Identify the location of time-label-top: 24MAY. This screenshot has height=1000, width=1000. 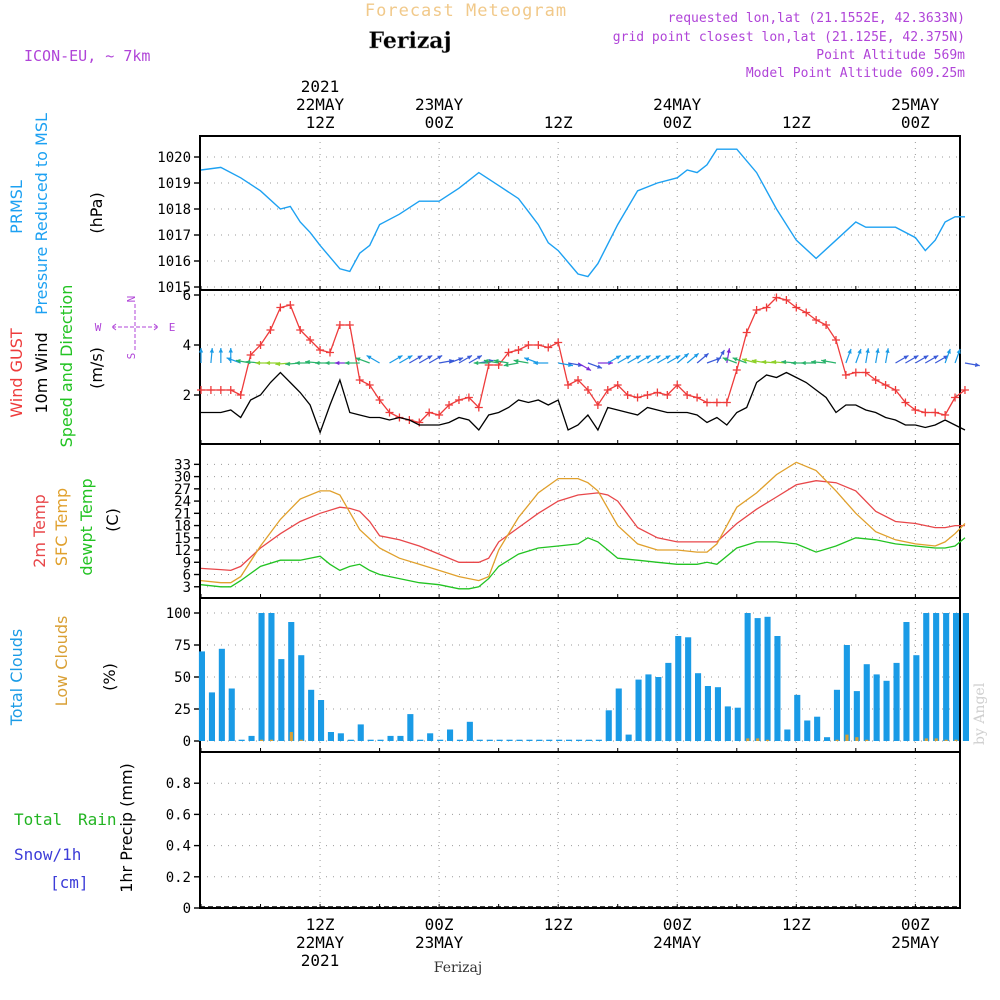
(677, 104).